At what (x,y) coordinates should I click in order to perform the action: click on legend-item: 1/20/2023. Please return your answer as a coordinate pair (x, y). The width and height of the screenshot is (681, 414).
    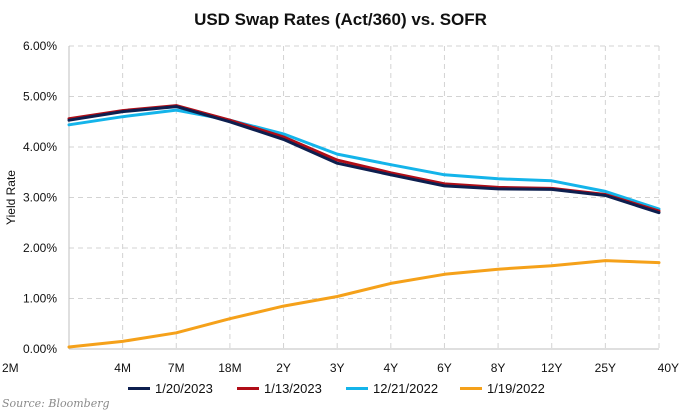
    Looking at the image, I should click on (170, 388).